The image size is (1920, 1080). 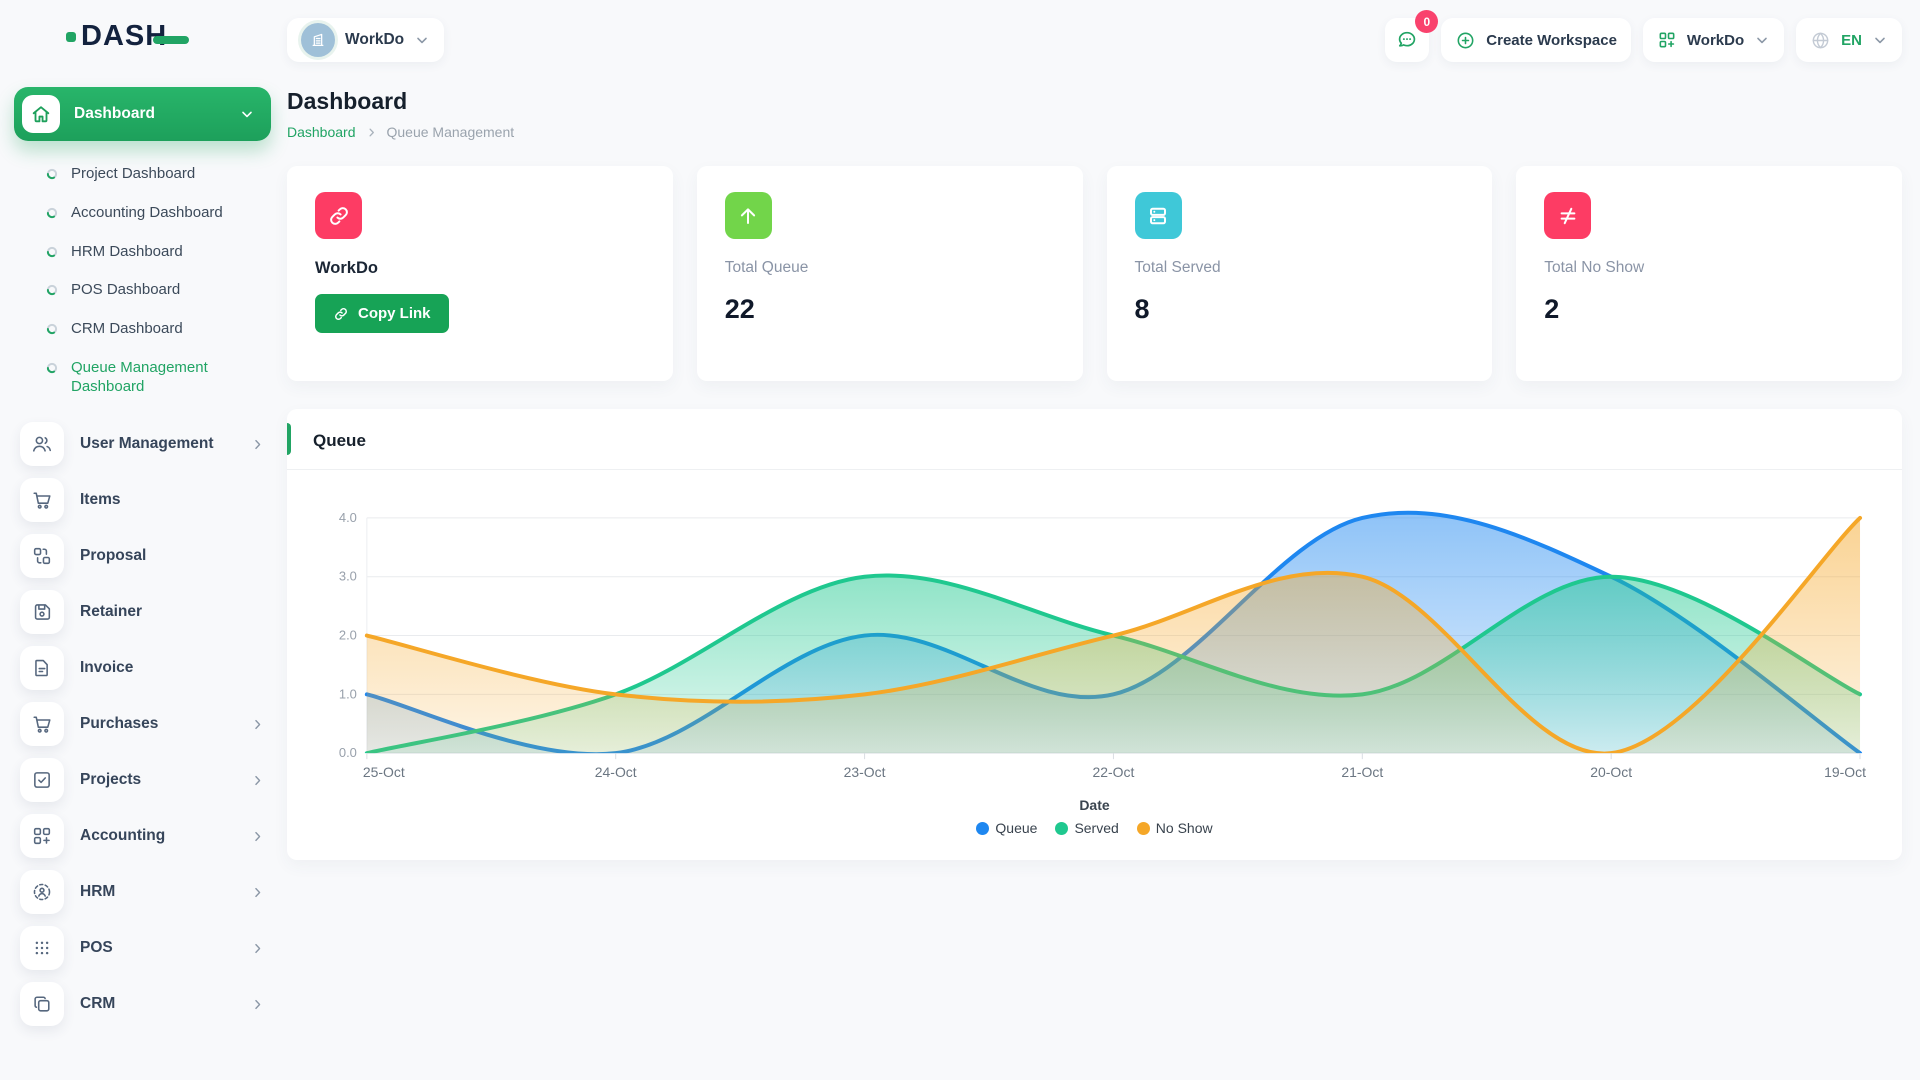 I want to click on svg-text: 22-Oct, so click(x=1114, y=772).